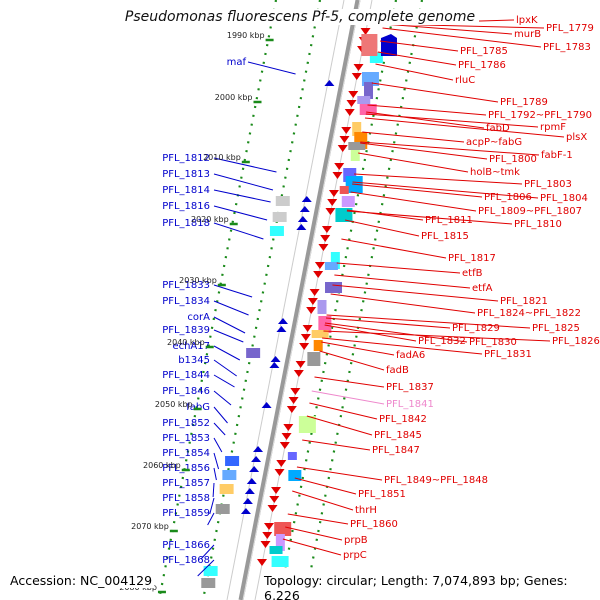  Describe the element at coordinates (186, 223) in the screenshot. I see `left-gene-label: PFL_1818` at that location.